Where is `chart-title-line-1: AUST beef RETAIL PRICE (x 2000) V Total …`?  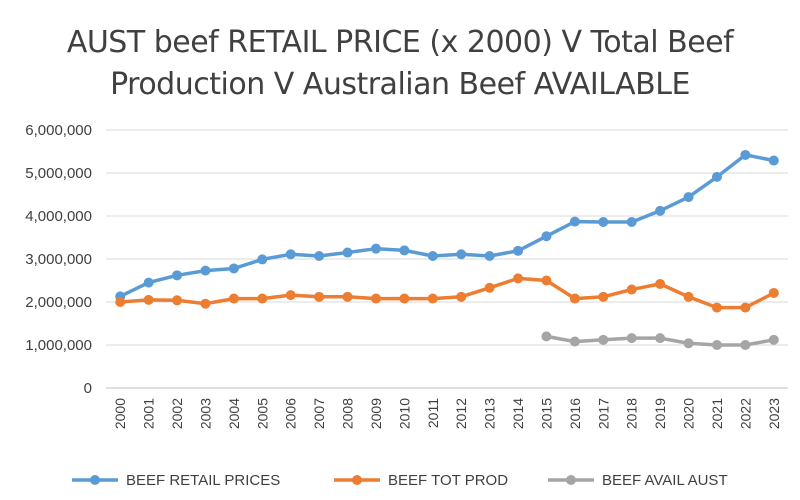 chart-title-line-1: AUST beef RETAIL PRICE (x 2000) V Total … is located at coordinates (400, 42).